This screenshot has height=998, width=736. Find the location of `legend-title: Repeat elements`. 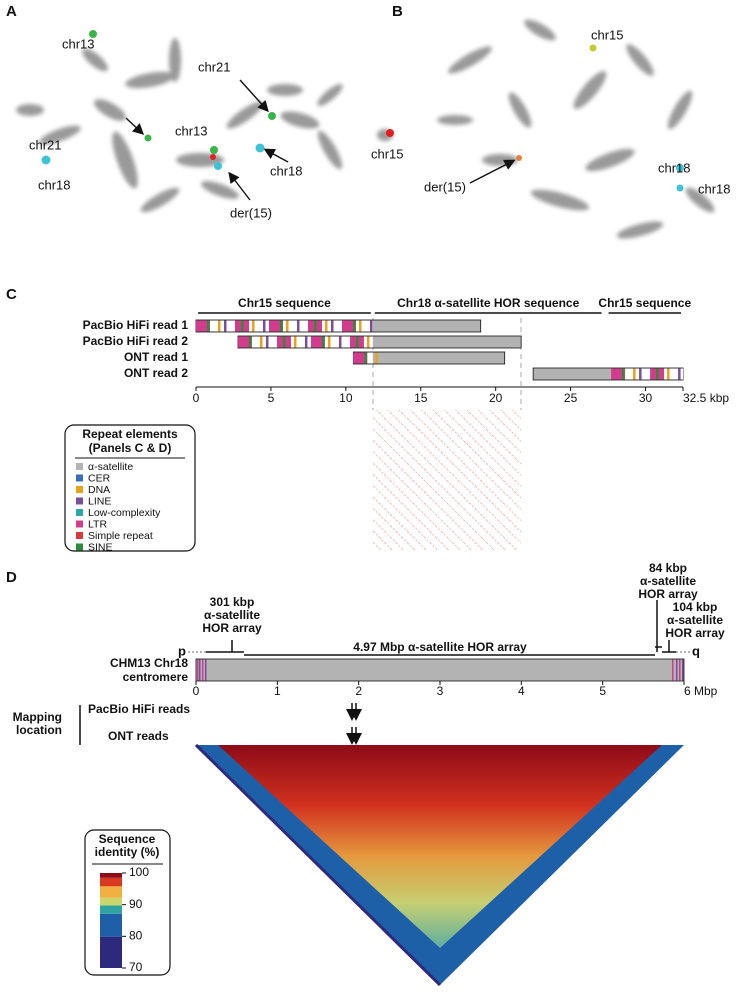

legend-title: Repeat elements is located at coordinates (130, 434).